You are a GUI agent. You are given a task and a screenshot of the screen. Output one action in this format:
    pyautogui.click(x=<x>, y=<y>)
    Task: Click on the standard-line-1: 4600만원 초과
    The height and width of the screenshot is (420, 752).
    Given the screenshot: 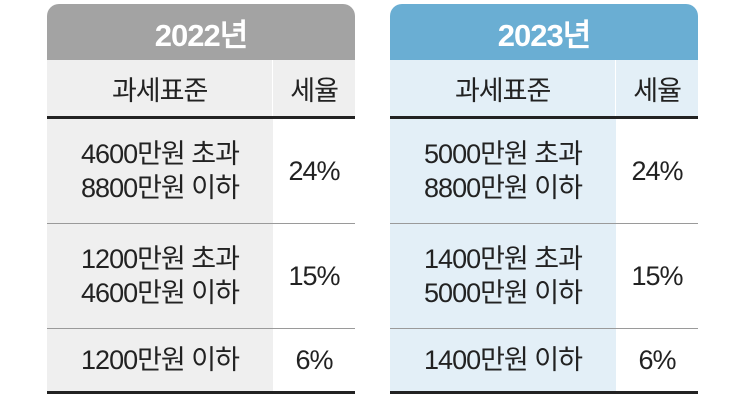 What is the action you would take?
    pyautogui.click(x=160, y=154)
    